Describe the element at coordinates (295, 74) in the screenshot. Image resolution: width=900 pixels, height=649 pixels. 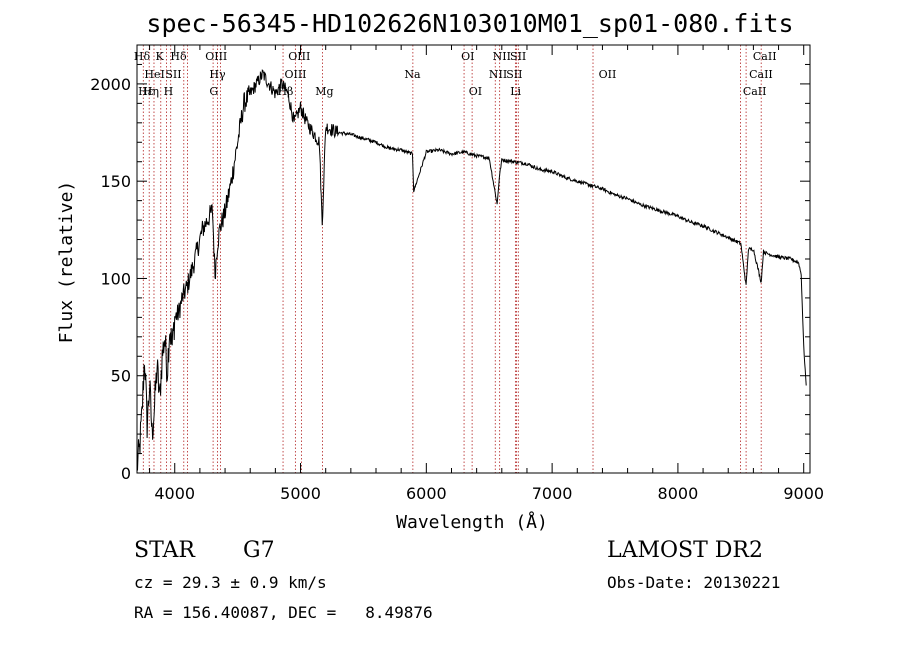
I see `line-label-12: OIII` at that location.